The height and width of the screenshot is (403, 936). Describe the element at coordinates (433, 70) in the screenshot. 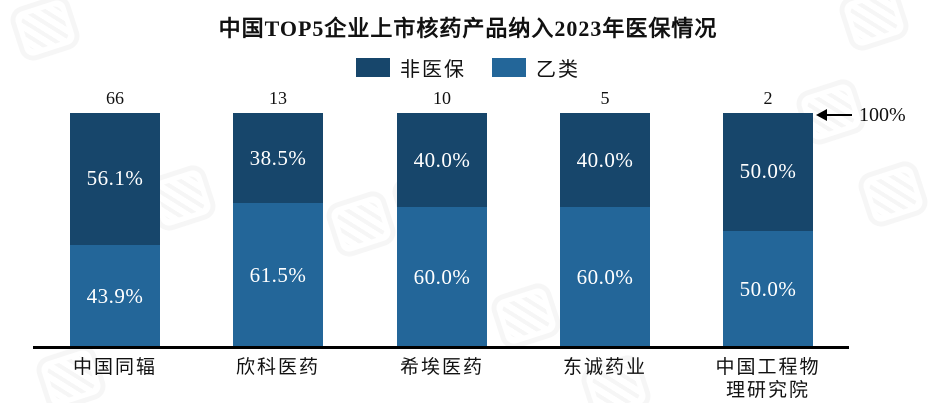

I see `legend-label-non-medicare: 非医保` at that location.